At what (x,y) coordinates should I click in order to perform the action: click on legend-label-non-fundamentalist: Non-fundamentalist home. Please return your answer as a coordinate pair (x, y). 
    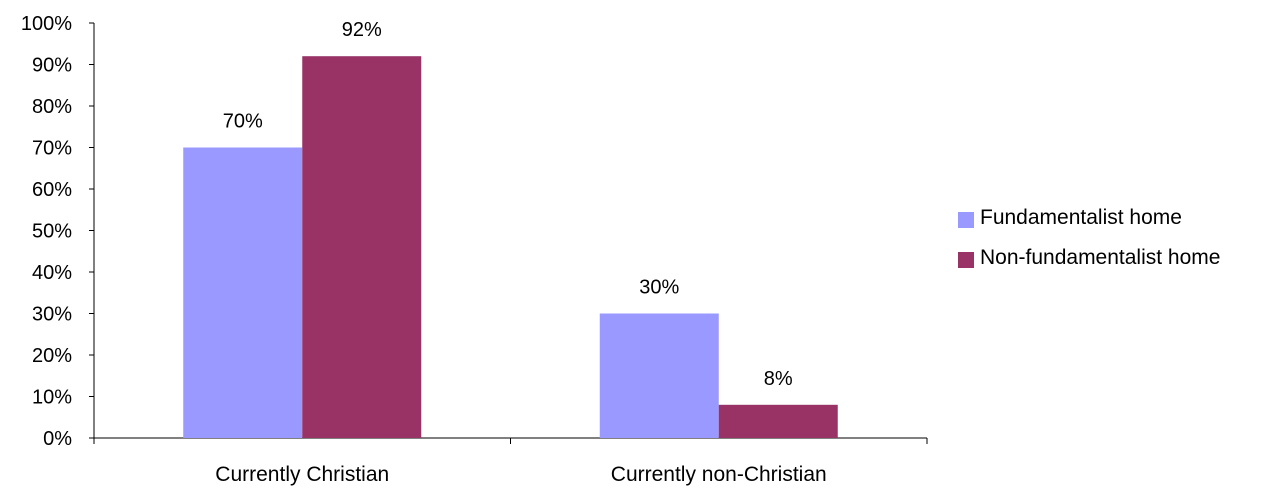
    Looking at the image, I should click on (1100, 257).